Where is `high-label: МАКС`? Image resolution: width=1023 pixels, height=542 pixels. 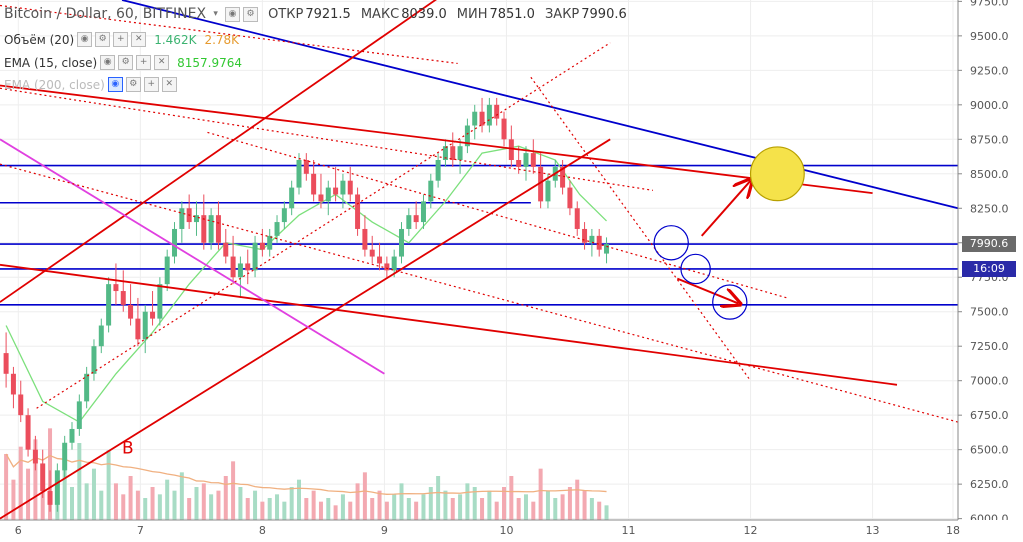
high-label: МАКС is located at coordinates (380, 14).